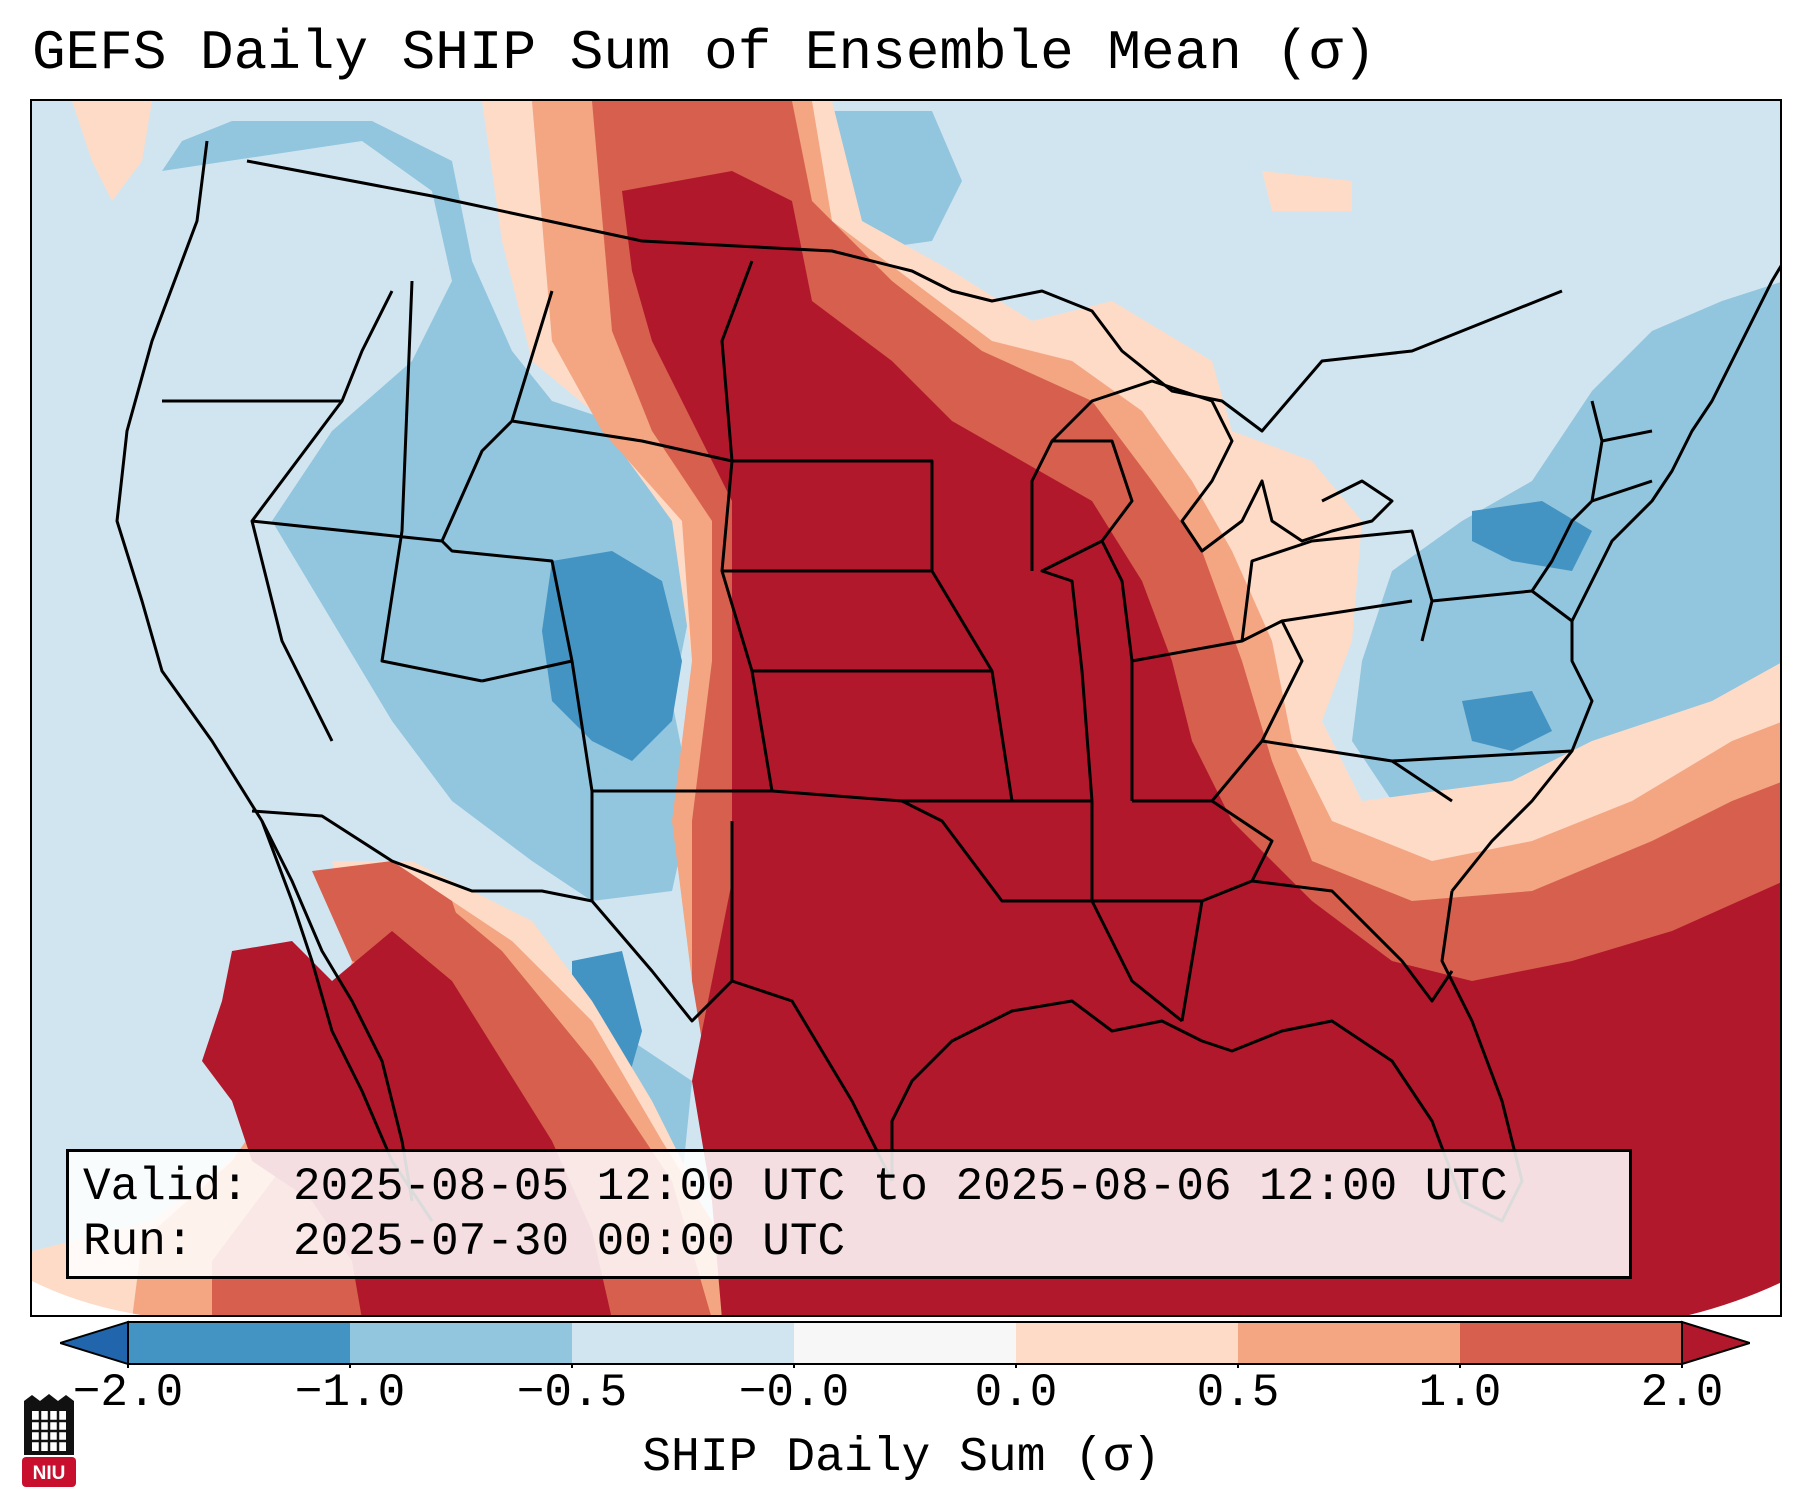 This screenshot has width=1803, height=1506. What do you see at coordinates (572, 995) in the screenshot?
I see `border-us-mexico` at bounding box center [572, 995].